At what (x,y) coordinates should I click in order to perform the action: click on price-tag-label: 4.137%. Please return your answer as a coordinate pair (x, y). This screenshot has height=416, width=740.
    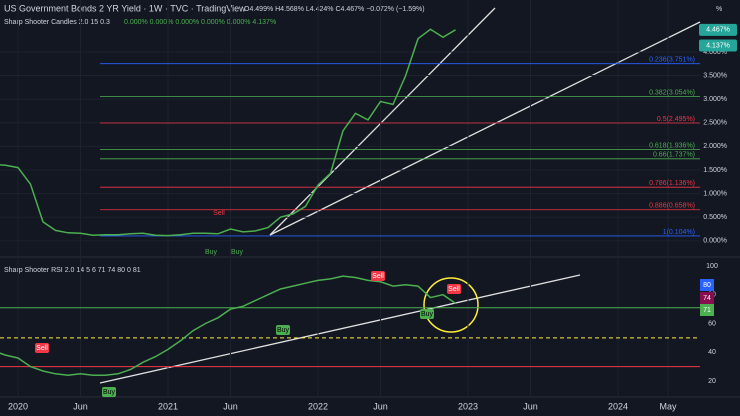
    Looking at the image, I should click on (718, 45).